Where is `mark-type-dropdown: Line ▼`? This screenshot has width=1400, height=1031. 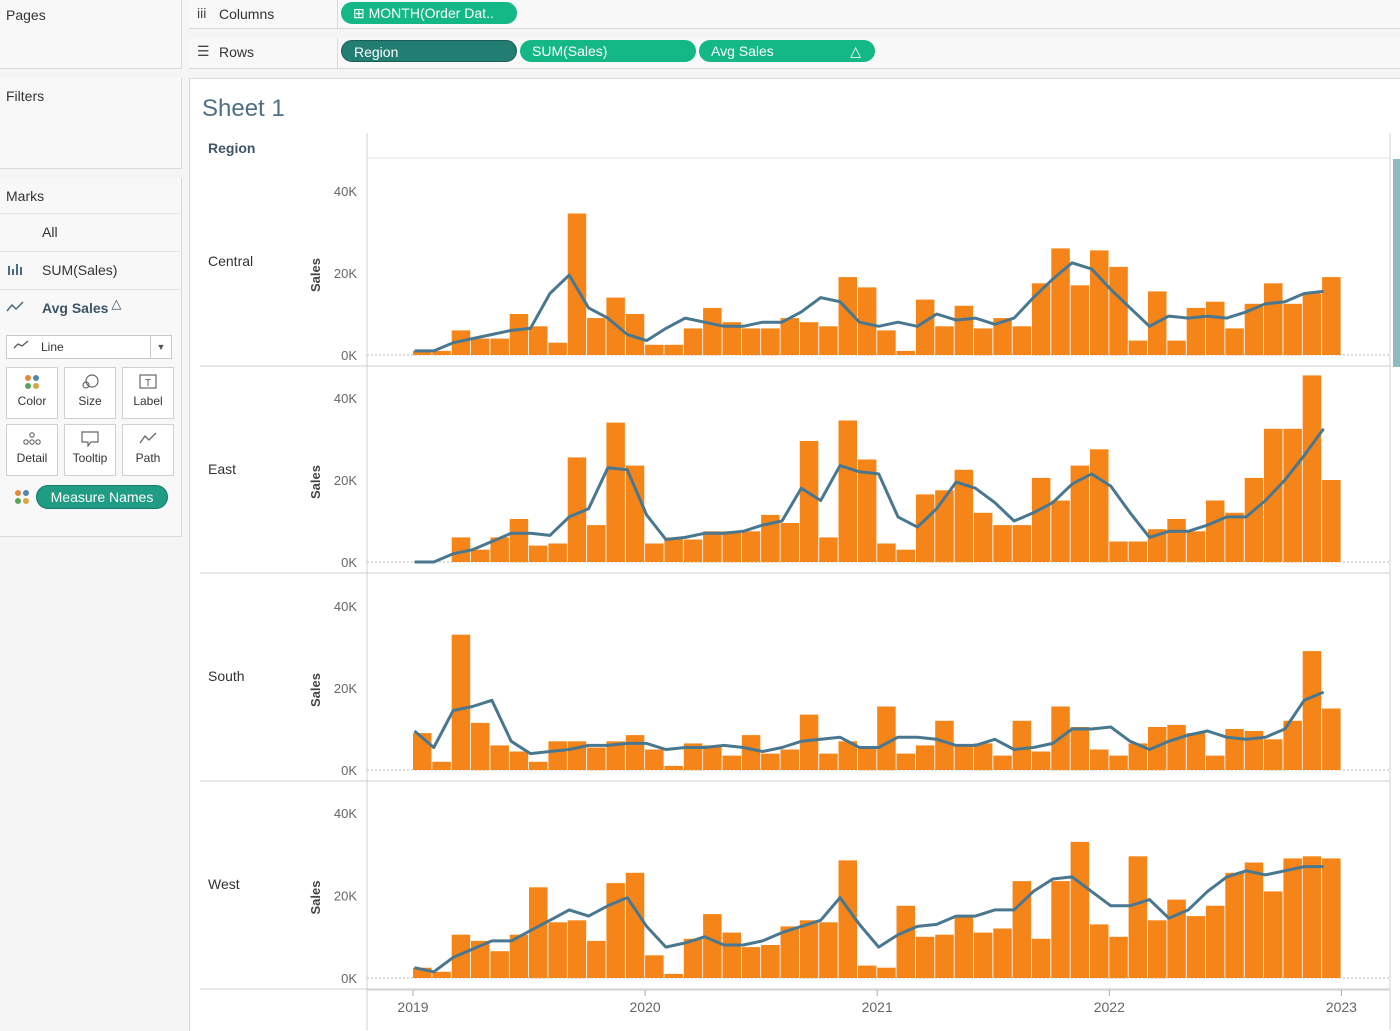 mark-type-dropdown: Line ▼ is located at coordinates (89, 347).